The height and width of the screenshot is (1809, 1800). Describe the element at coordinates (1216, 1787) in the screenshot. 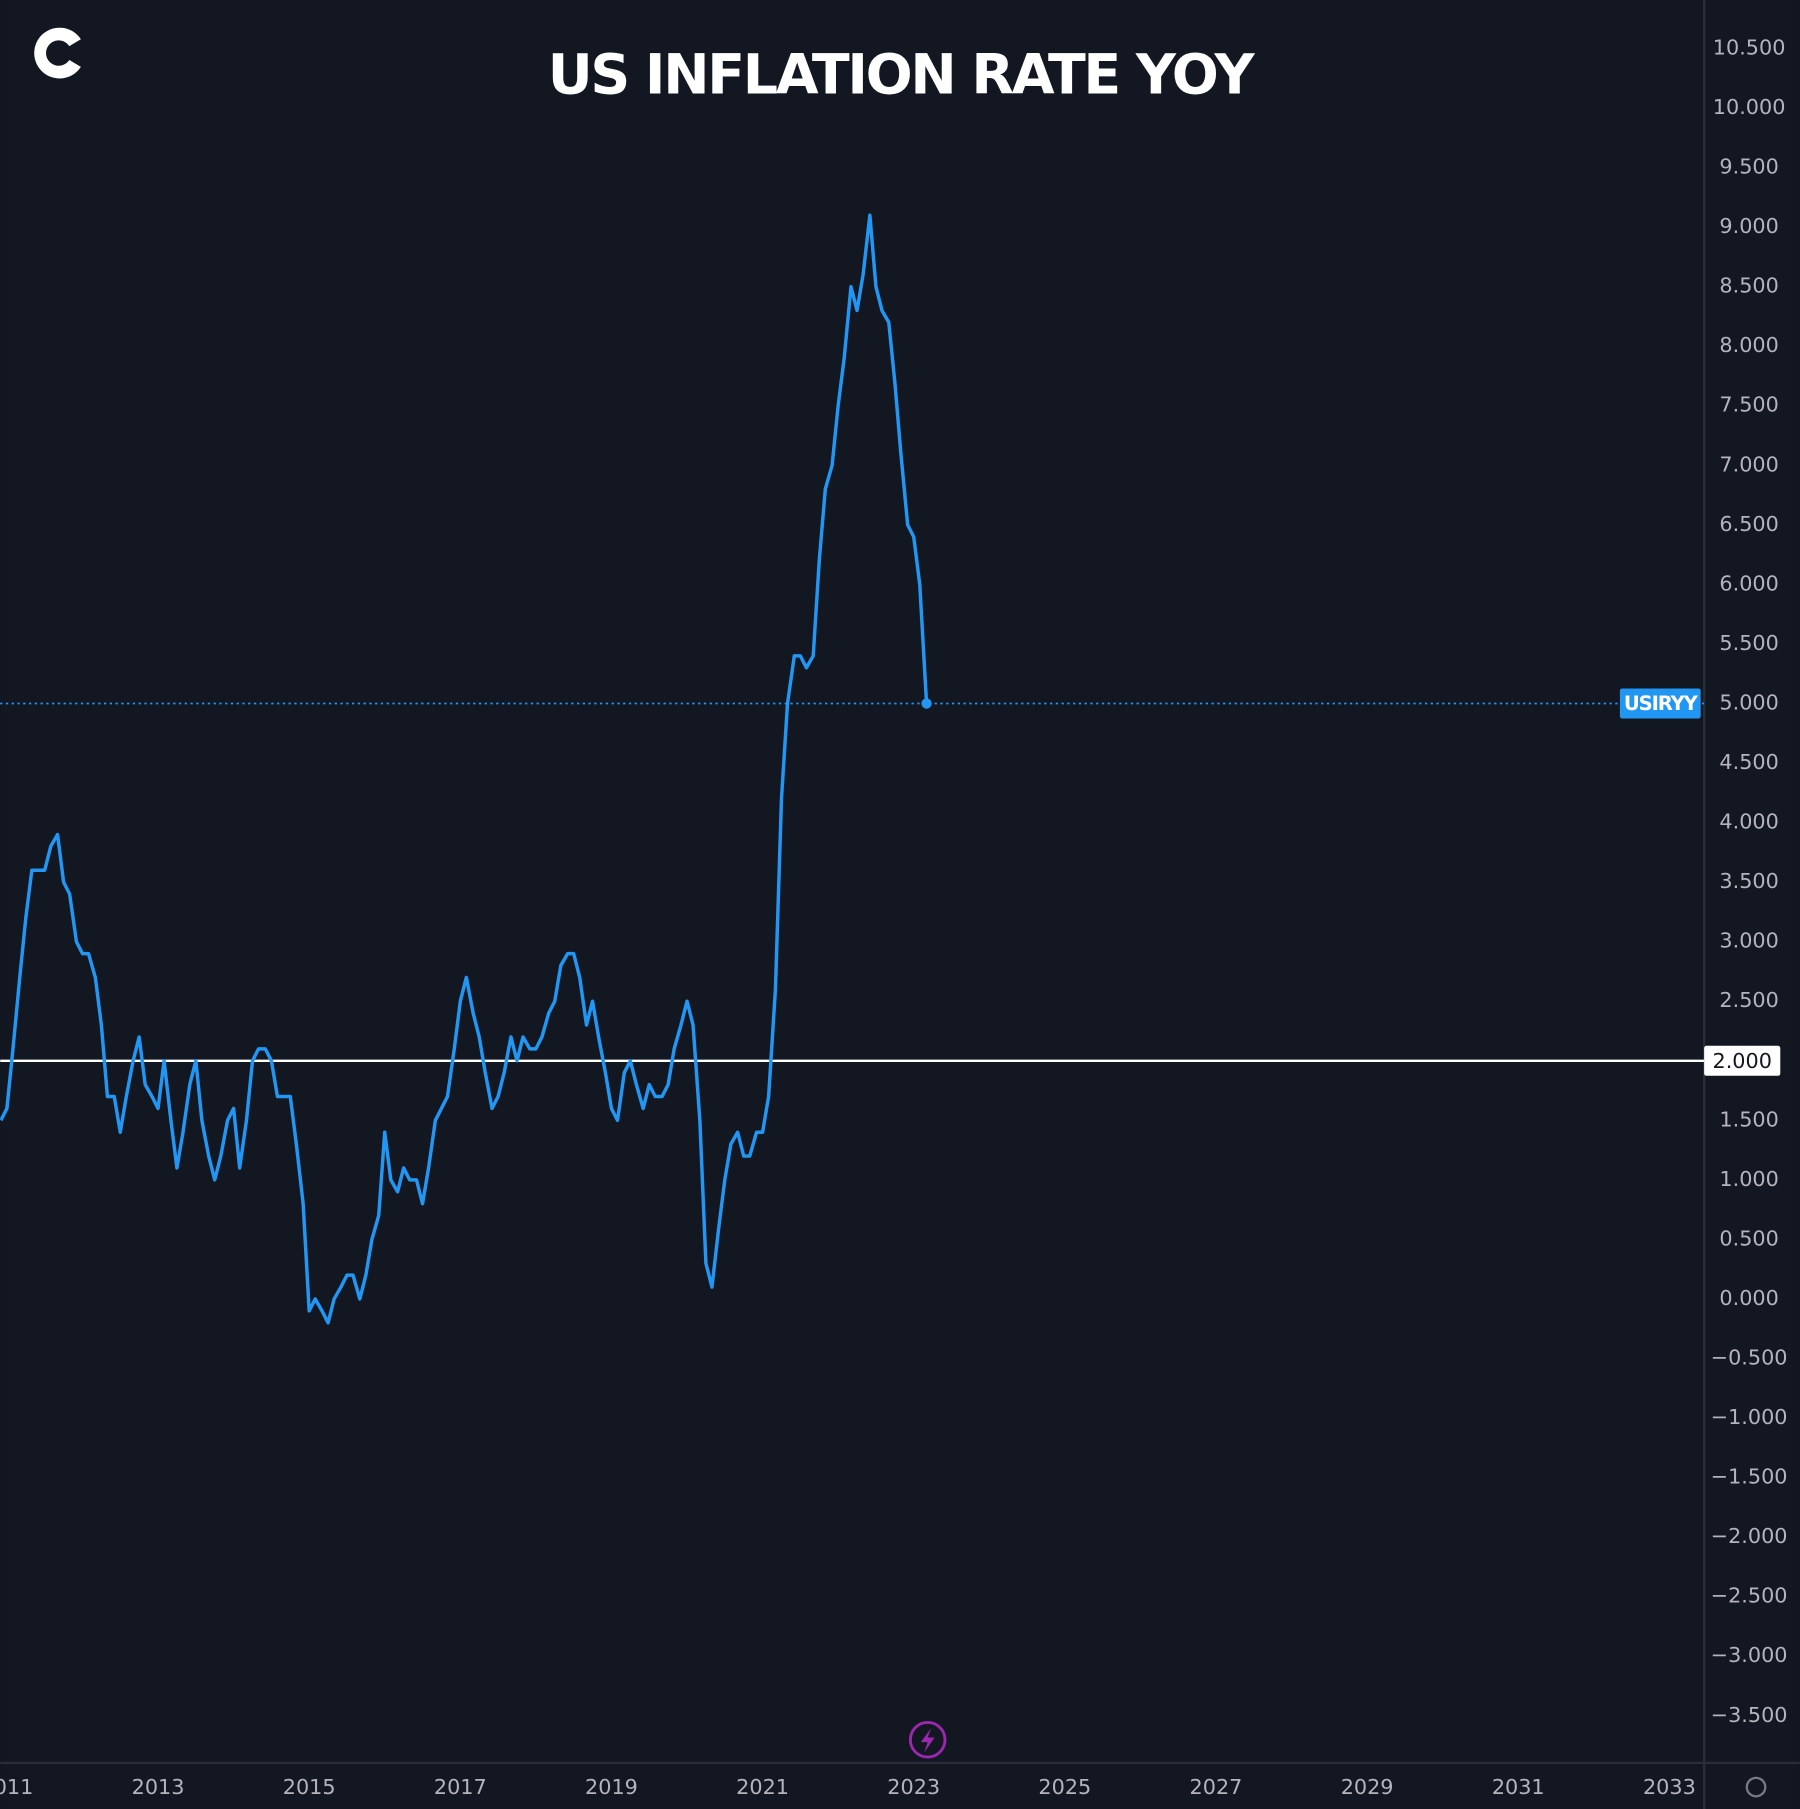

I see `x-tick-label: 2027` at that location.